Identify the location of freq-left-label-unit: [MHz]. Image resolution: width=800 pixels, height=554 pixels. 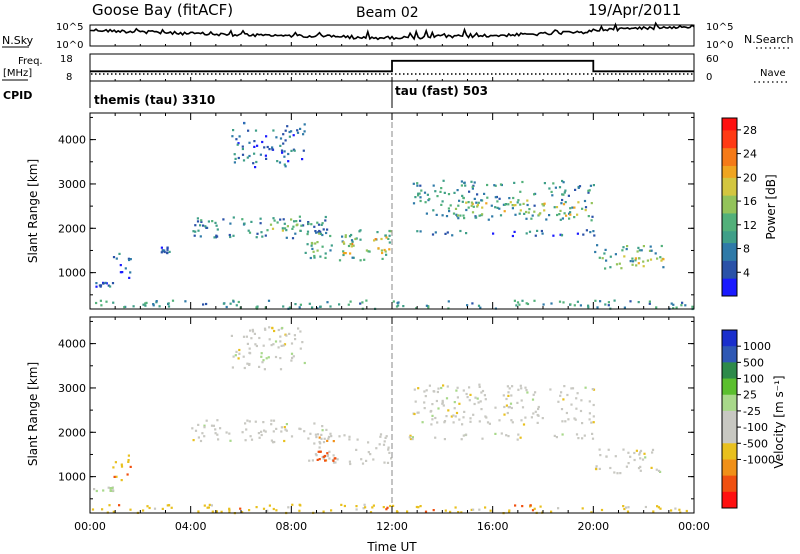
(17, 73).